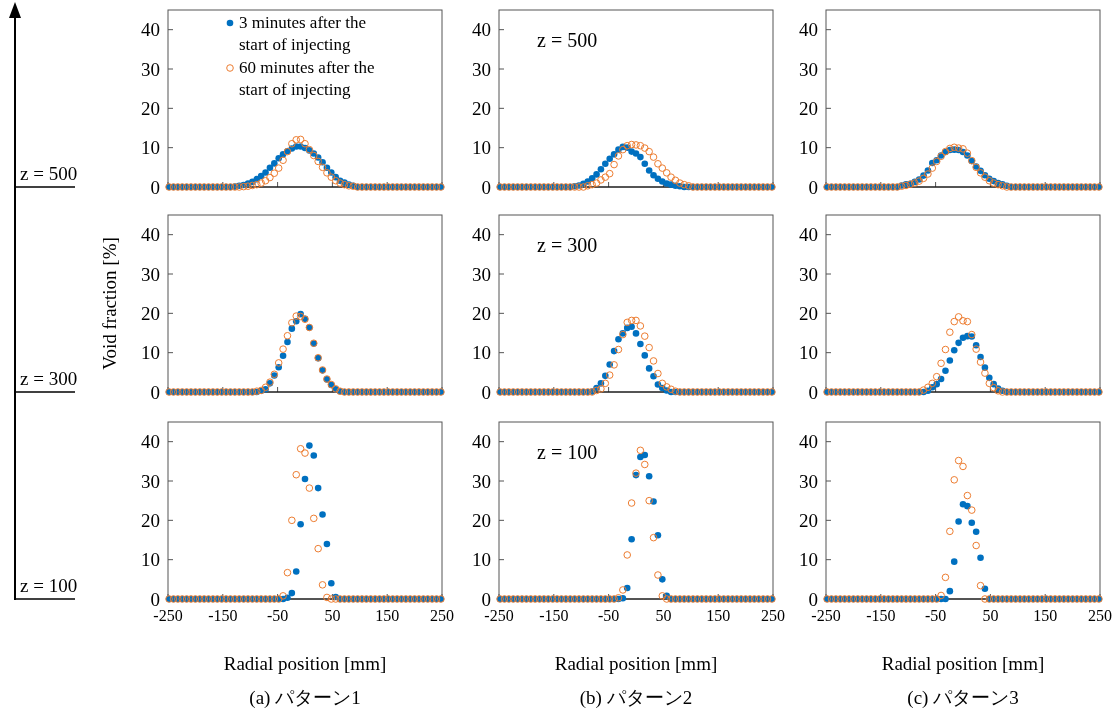 This screenshot has height=720, width=1120. I want to click on text: (c) パターン3, so click(963, 698).